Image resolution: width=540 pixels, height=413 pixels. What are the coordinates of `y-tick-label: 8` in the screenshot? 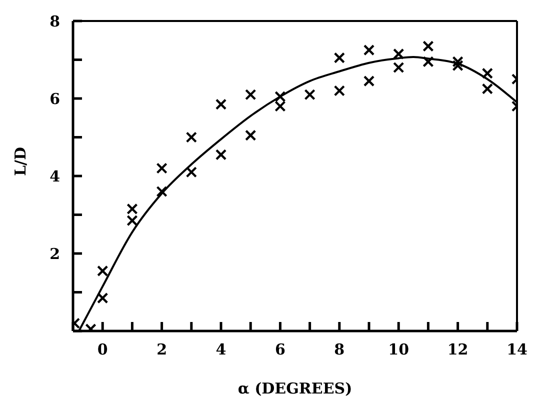 It's located at (55, 21).